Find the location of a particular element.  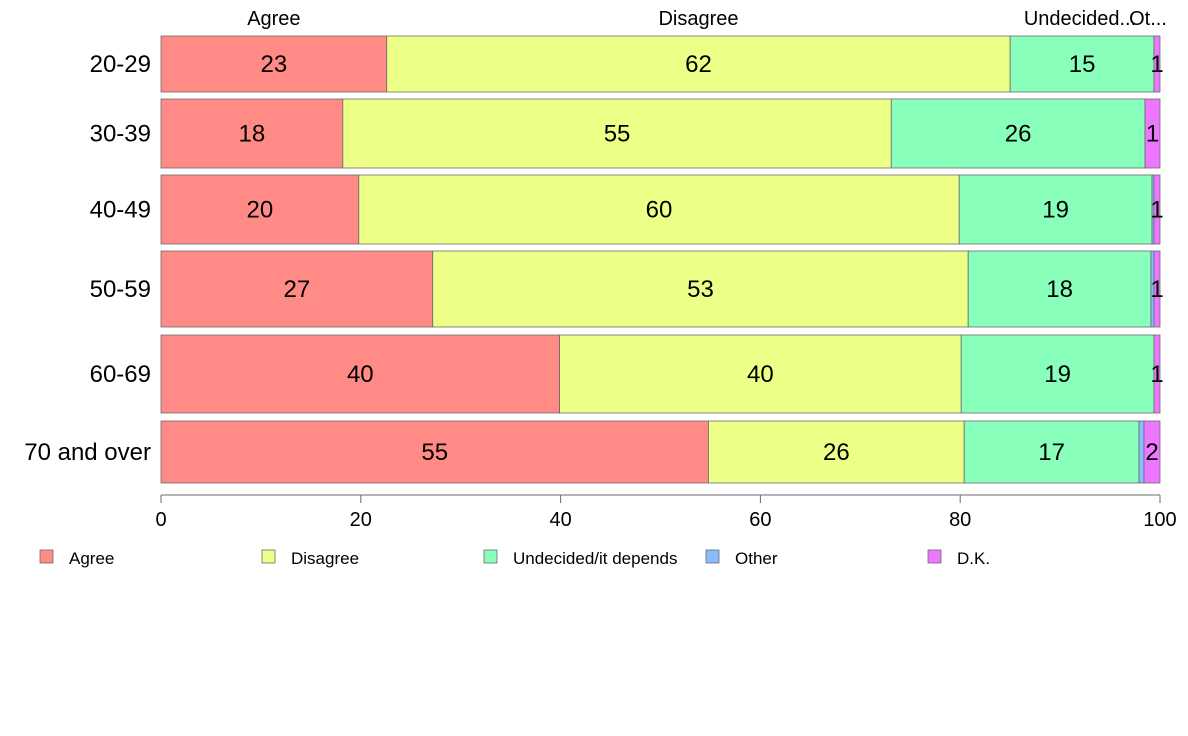

data-label: 2 is located at coordinates (1151, 452).